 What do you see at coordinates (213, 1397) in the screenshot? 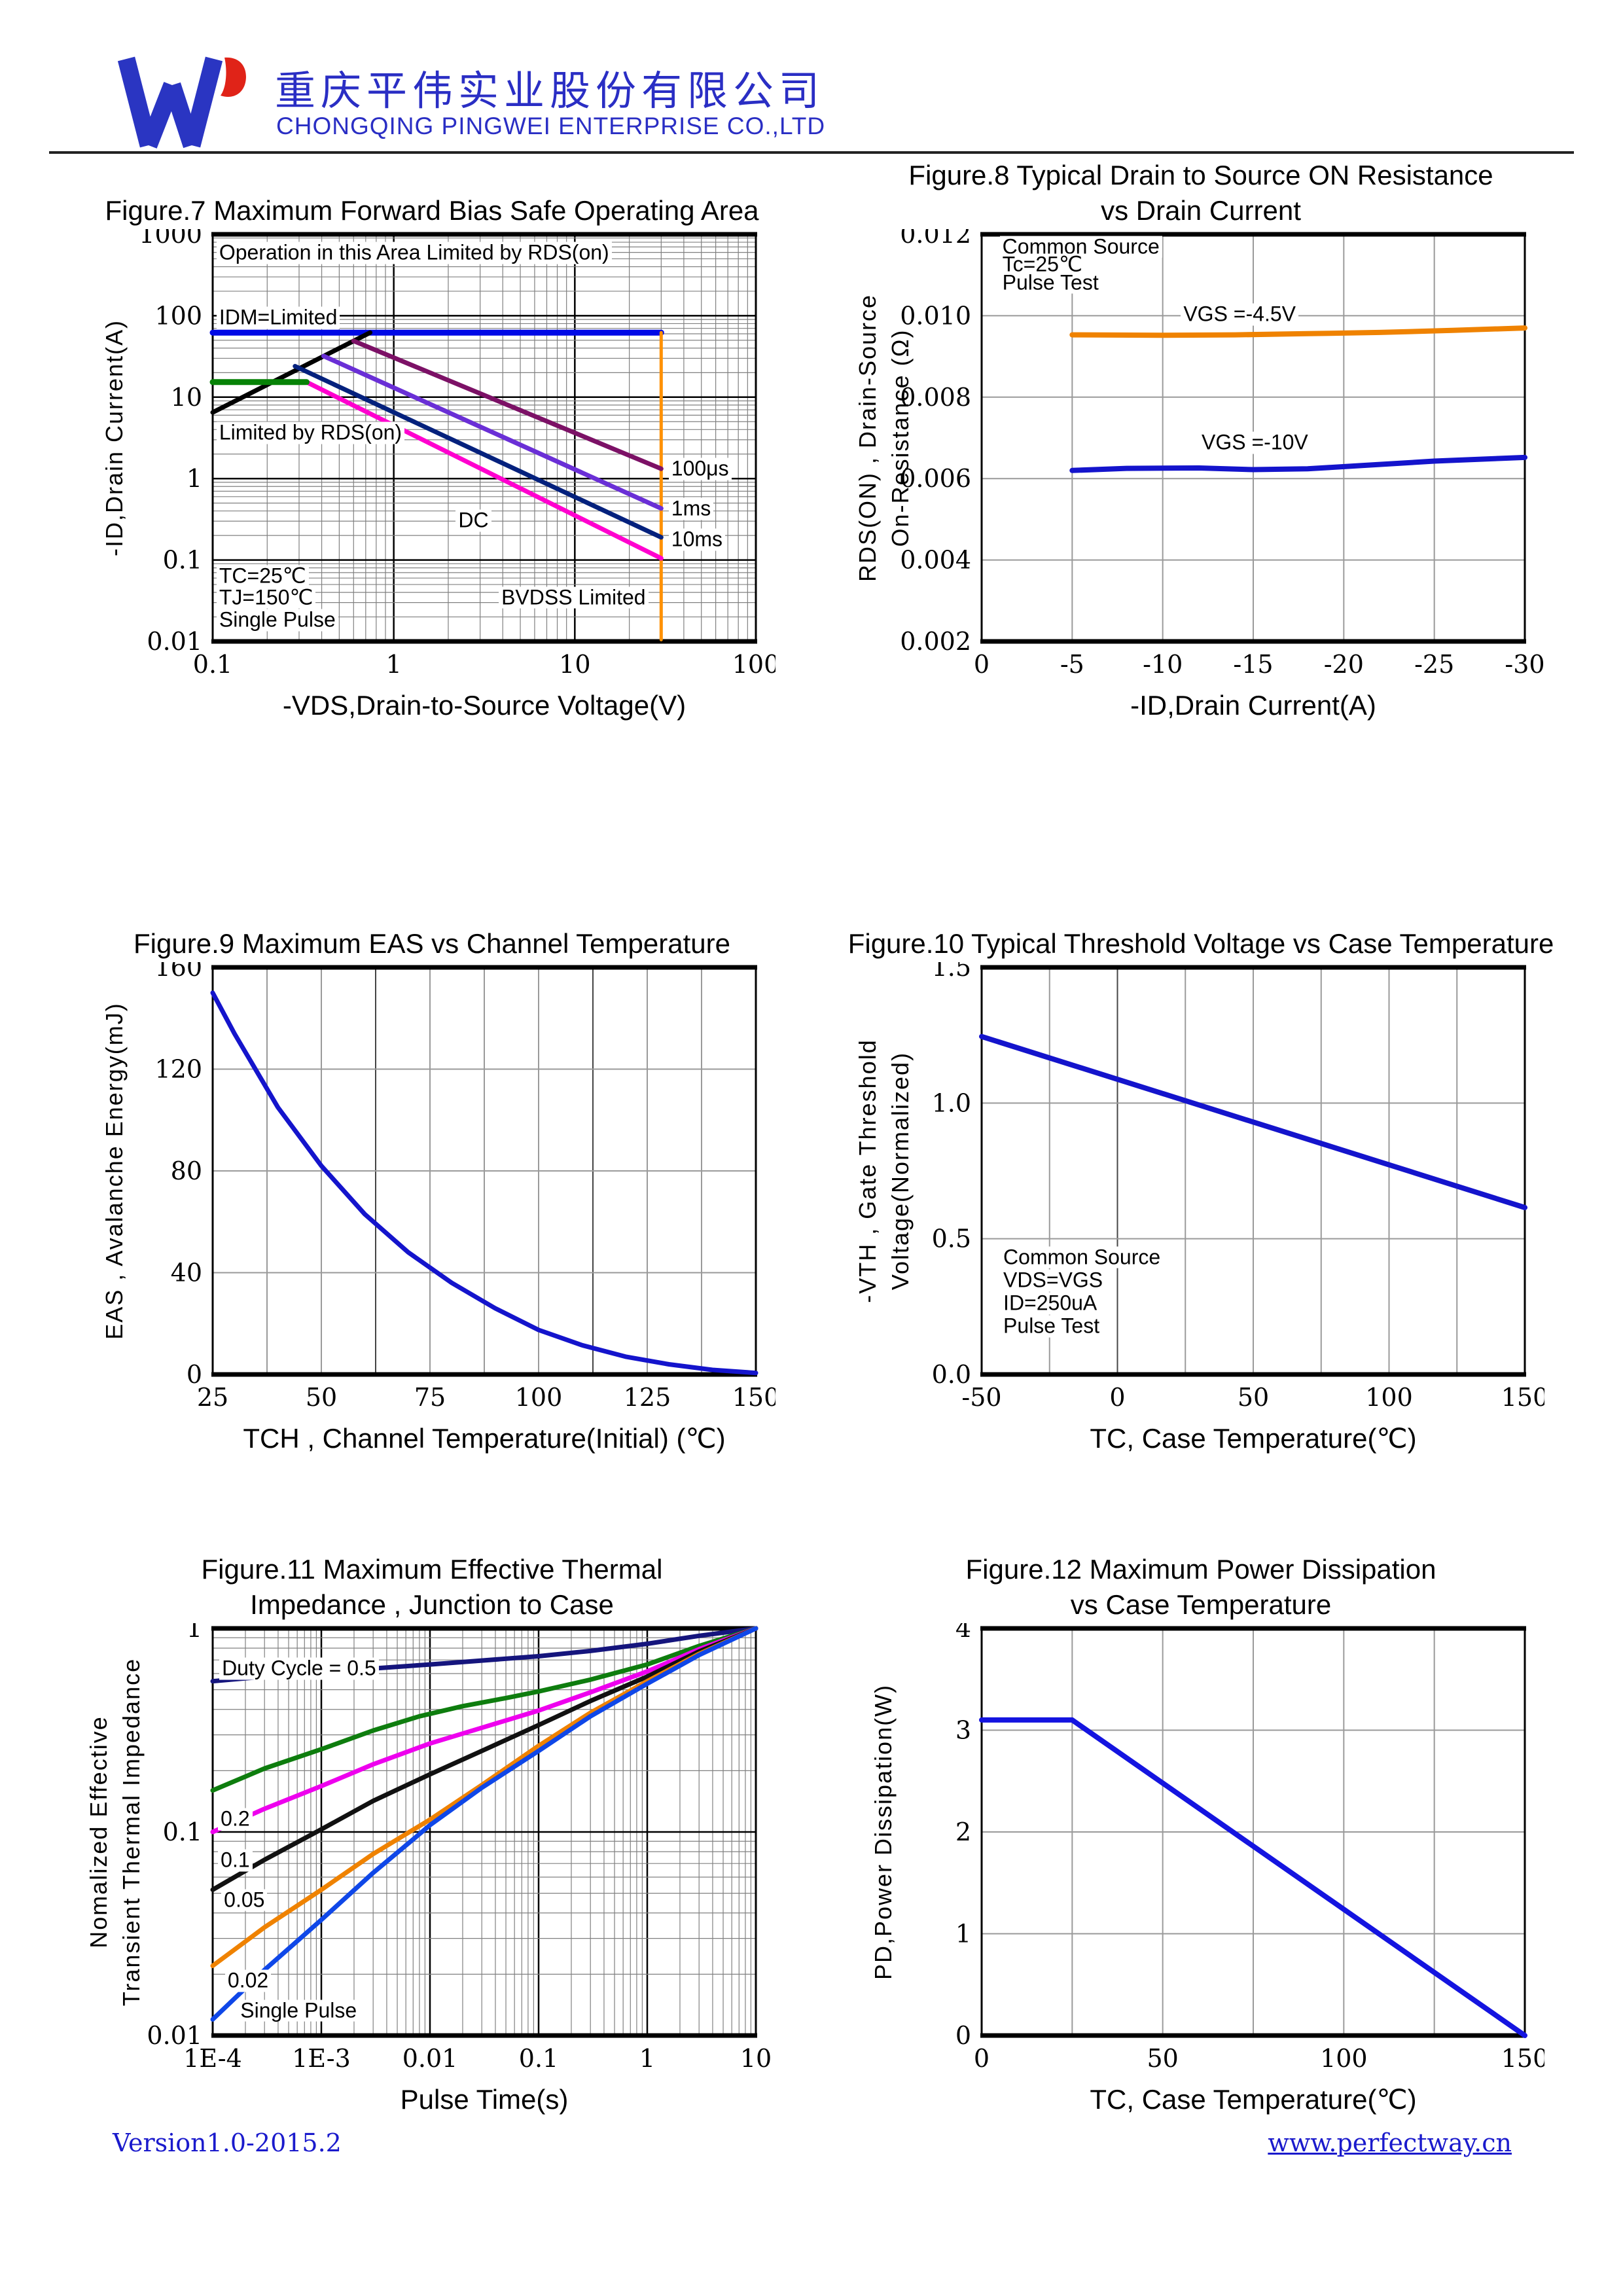
I see `svg-text: 25` at bounding box center [213, 1397].